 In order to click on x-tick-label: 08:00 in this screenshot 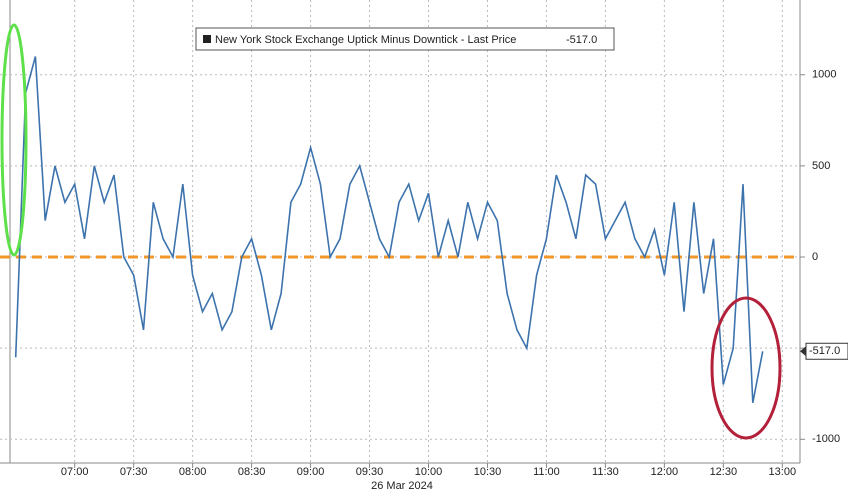, I will do `click(193, 472)`.